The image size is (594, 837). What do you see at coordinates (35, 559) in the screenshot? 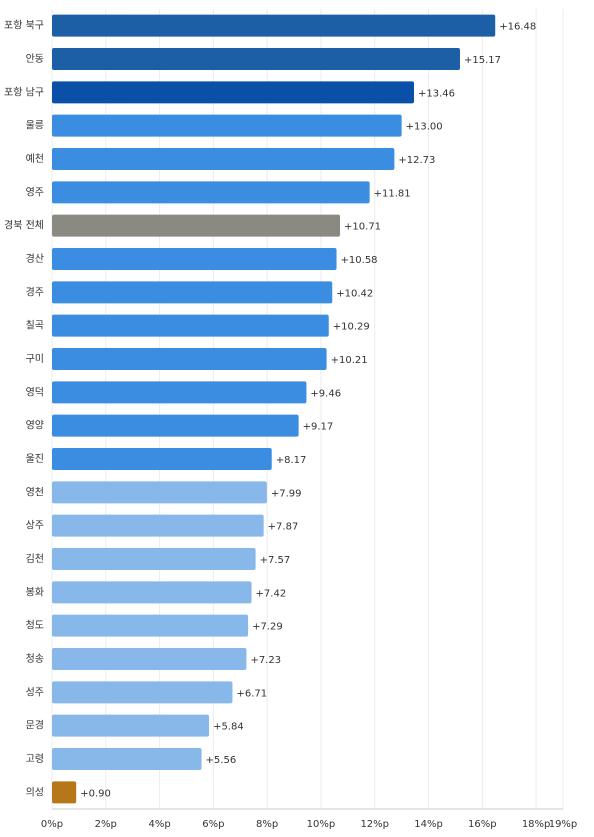
I see `y-tick-label: 김천` at bounding box center [35, 559].